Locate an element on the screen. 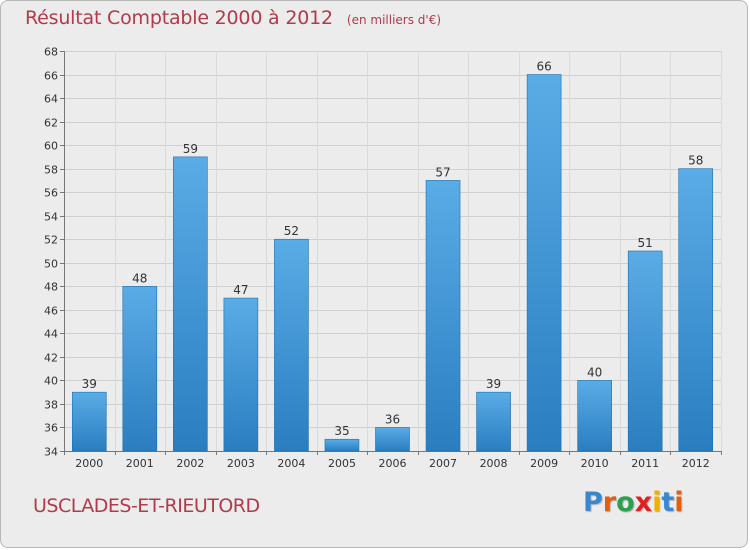  bar-value-label: 66 is located at coordinates (543, 67).